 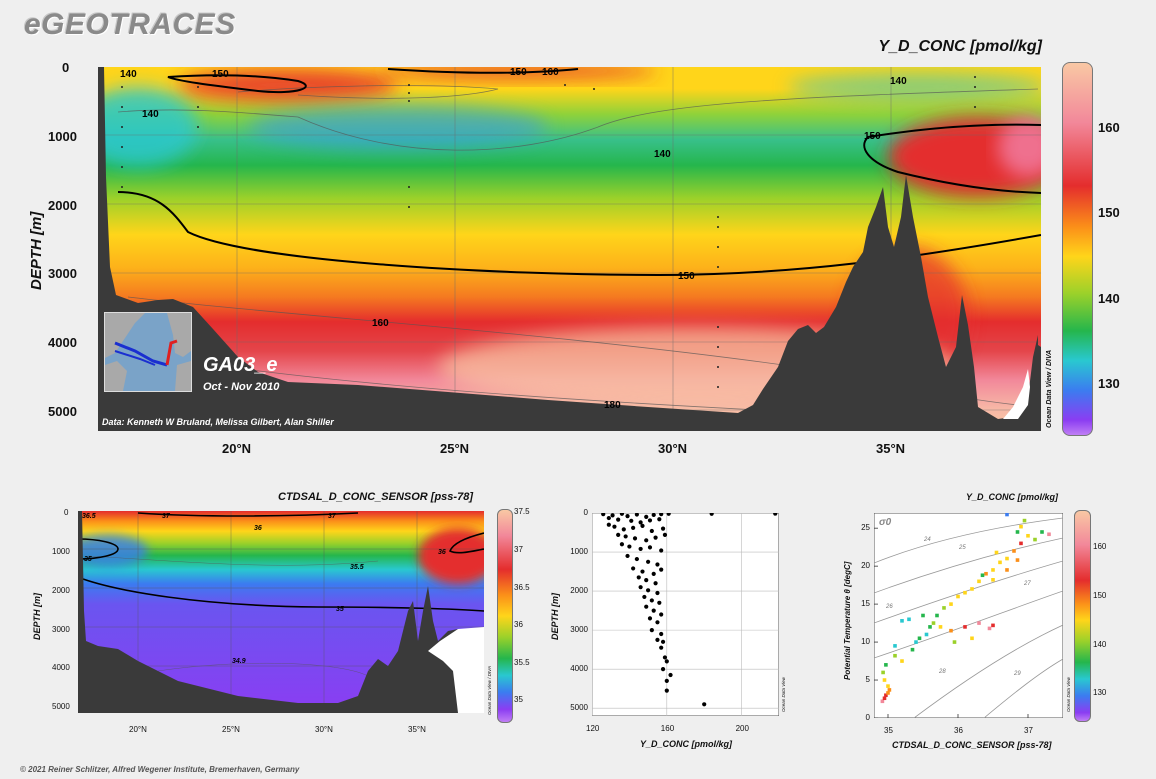 What do you see at coordinates (867, 717) in the screenshot?
I see `ts-y-tick: 0` at bounding box center [867, 717].